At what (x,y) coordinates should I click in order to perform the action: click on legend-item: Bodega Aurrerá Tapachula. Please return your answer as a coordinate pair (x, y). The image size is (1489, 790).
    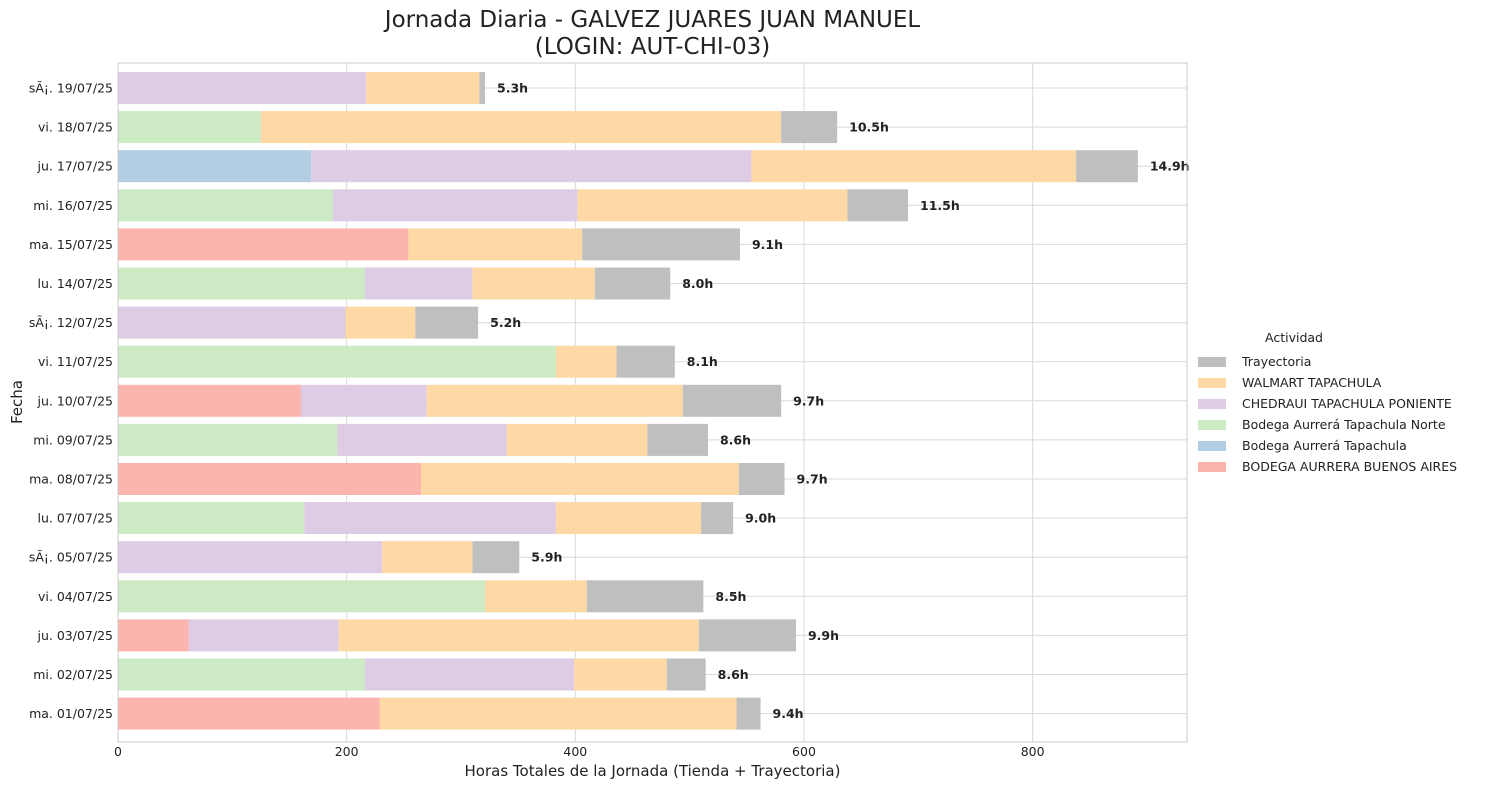
    Looking at the image, I should click on (1339, 445).